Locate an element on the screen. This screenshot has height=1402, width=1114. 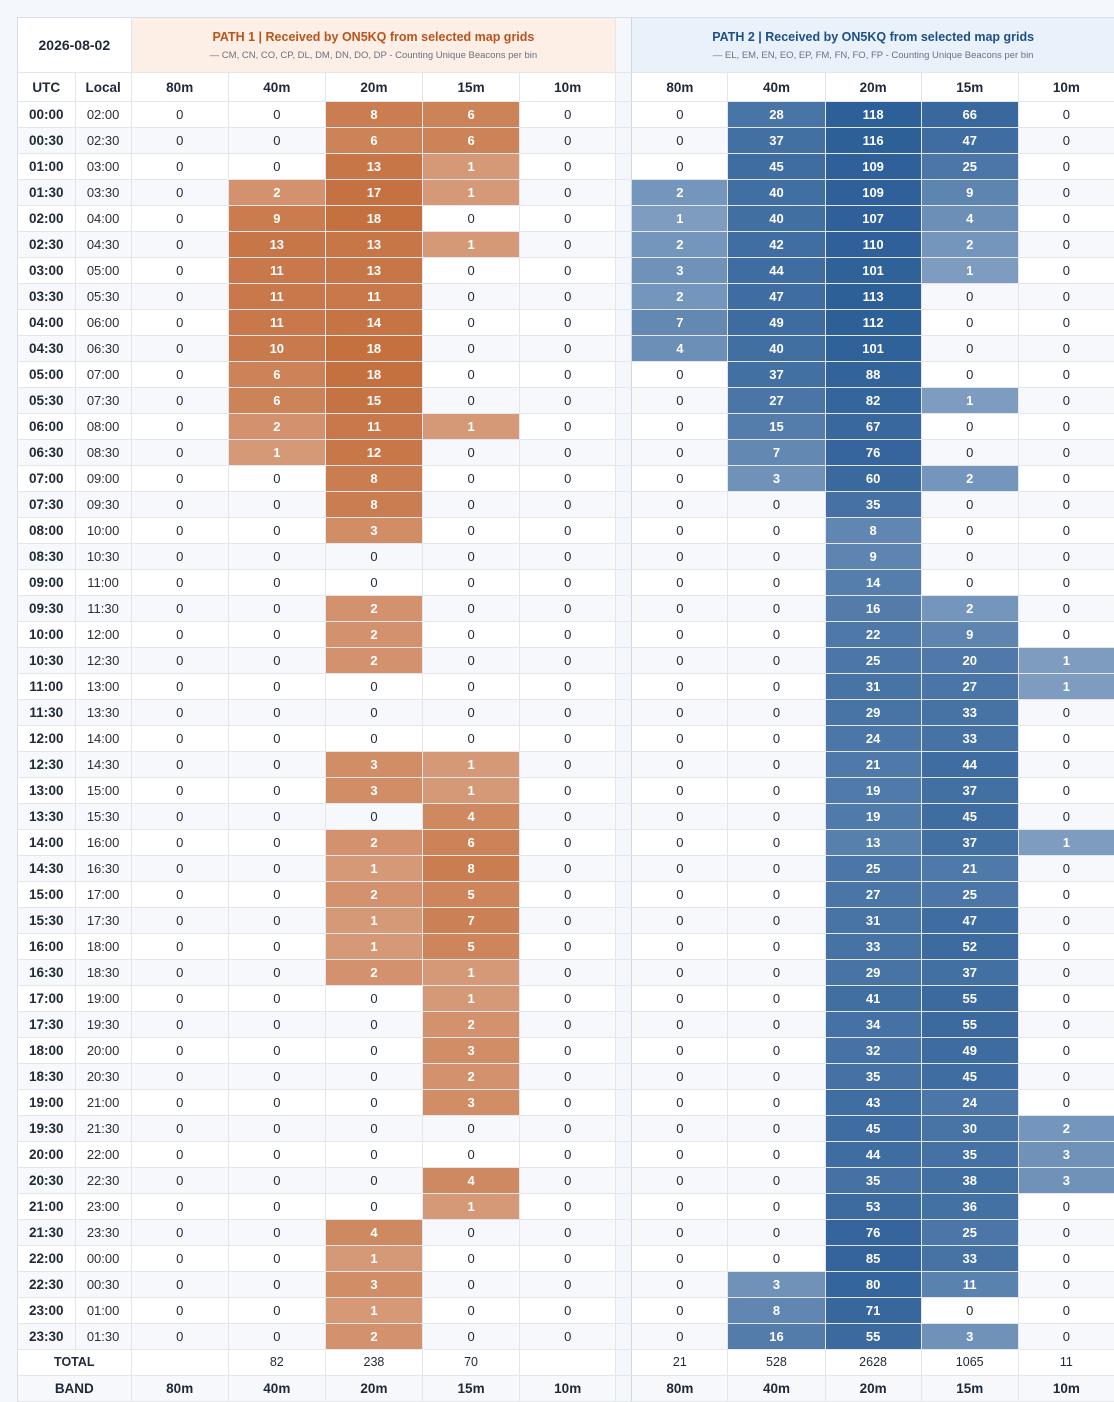
local-time-cell: 07:00 is located at coordinates (103, 374).